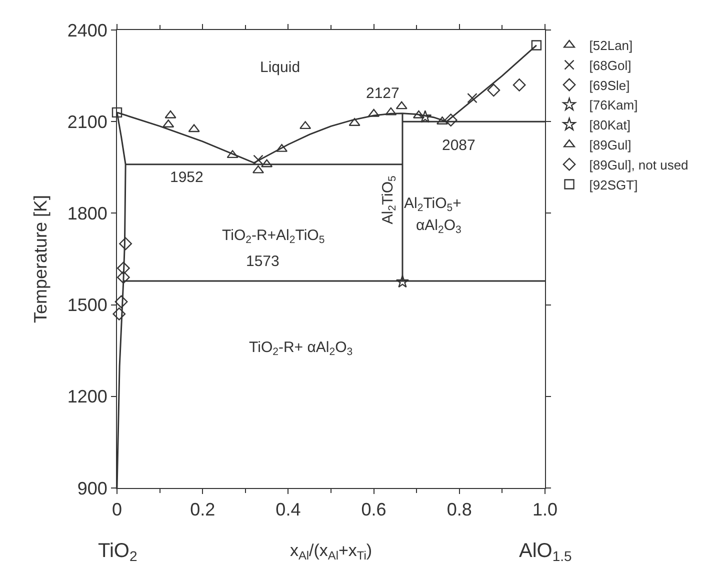  Describe the element at coordinates (203, 510) in the screenshot. I see `x-tick-label: 0.2` at that location.